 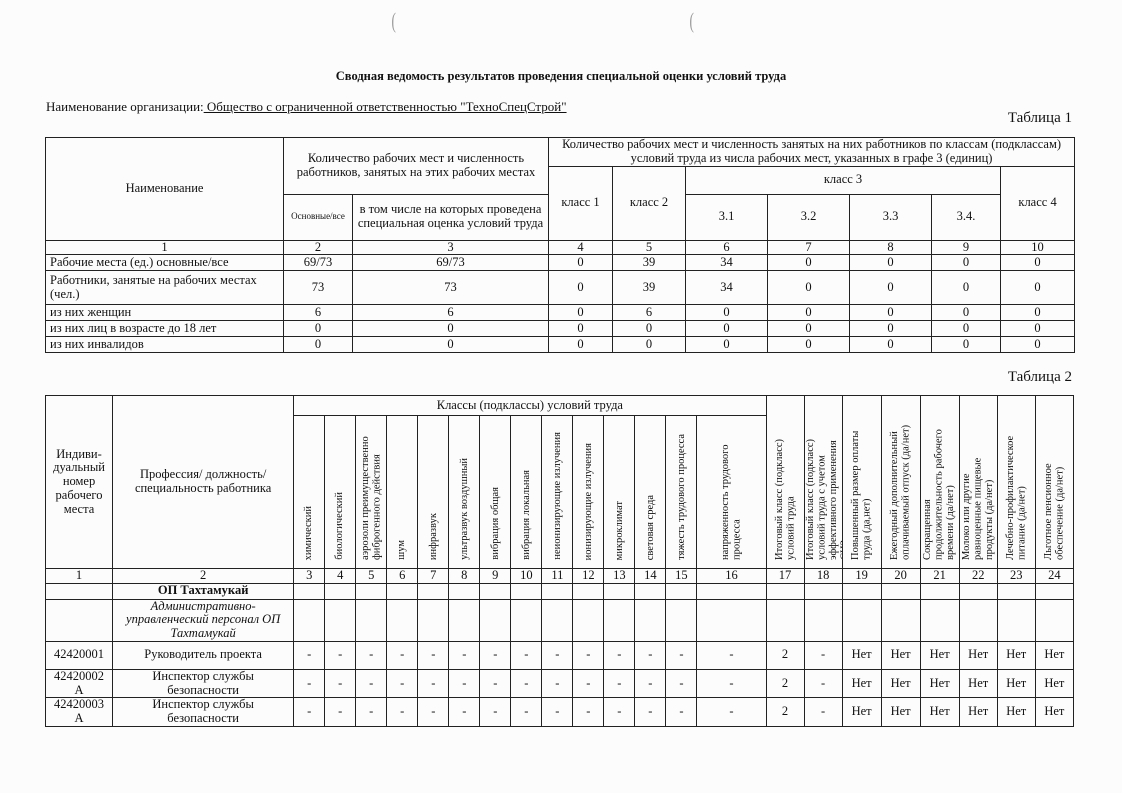 I want to click on header-factor-label: неионизирующие излучения, so click(x=557, y=496).